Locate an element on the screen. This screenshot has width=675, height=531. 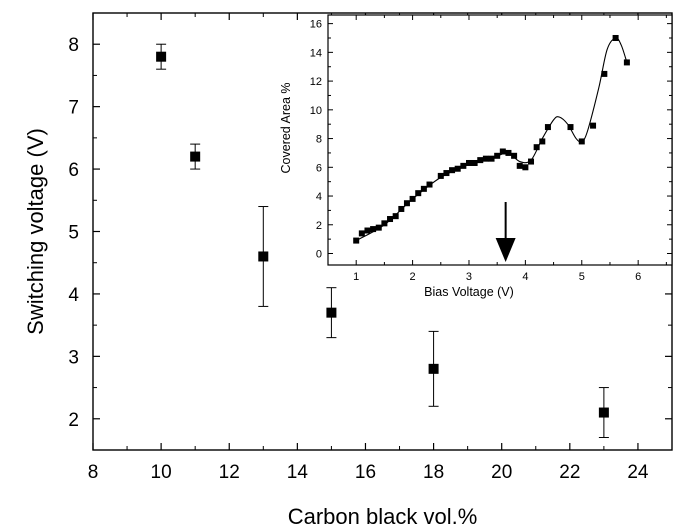
inset-y-tick-label: 2 is located at coordinates (319, 226).